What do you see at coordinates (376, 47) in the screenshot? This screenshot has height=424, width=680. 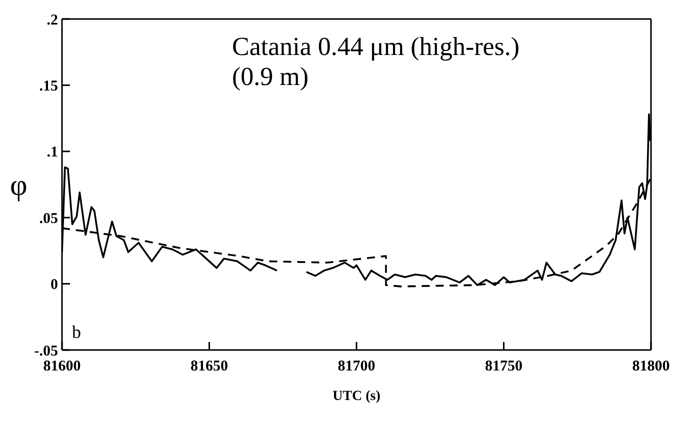 I see `text: Catania 0.44 μm (high-res.)` at bounding box center [376, 47].